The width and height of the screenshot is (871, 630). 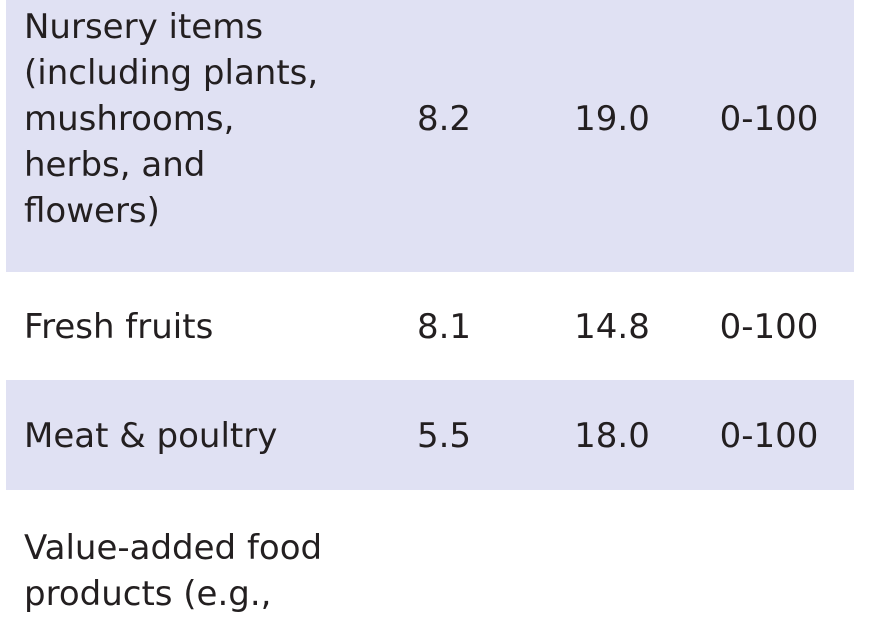 I want to click on value-col-2: 18.0, so click(x=612, y=436).